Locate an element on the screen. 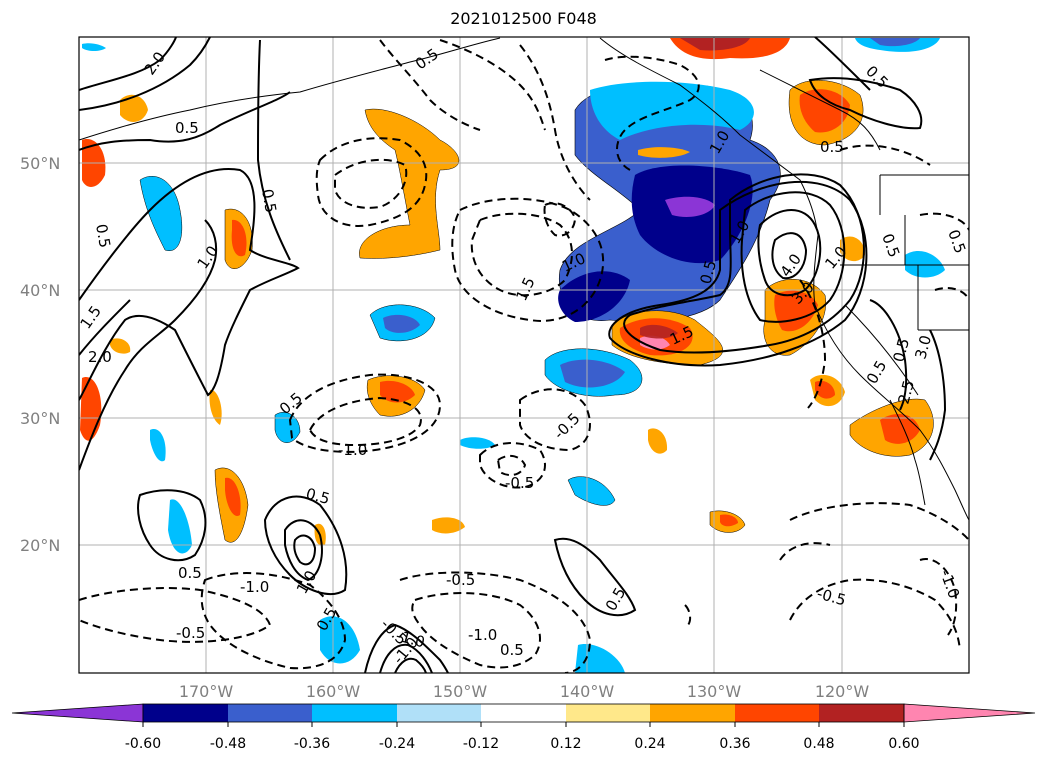 Image resolution: width=1047 pixels, height=763 pixels. lon-tick-label: 120°W is located at coordinates (842, 691).